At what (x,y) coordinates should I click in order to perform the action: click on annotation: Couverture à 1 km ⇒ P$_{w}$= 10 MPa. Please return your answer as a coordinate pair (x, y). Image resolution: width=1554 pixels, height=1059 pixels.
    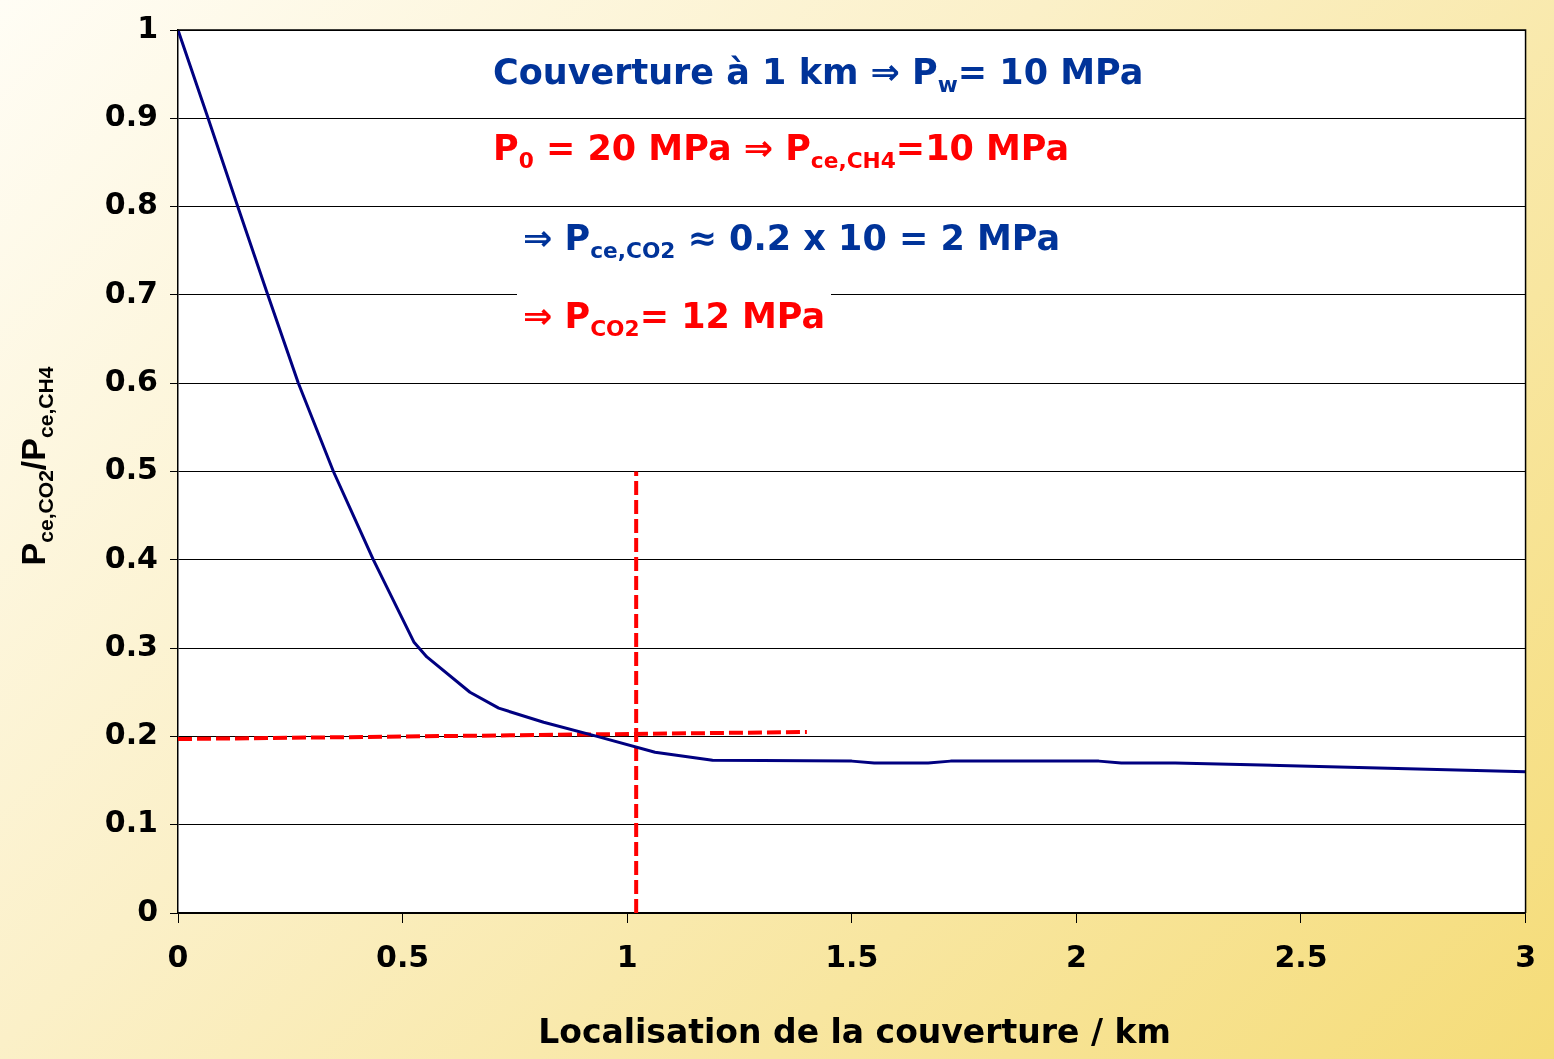
    Looking at the image, I should click on (818, 78).